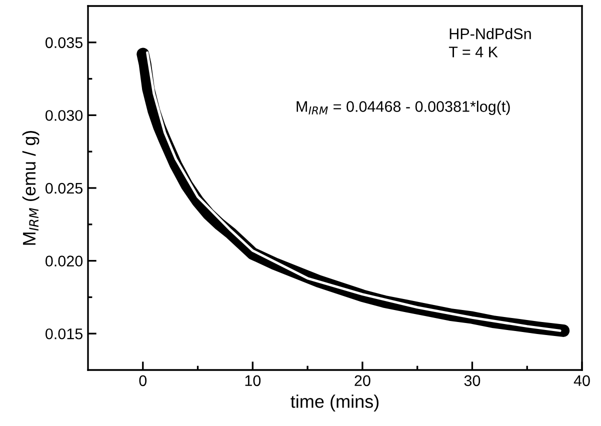 Image resolution: width=601 pixels, height=426 pixels. Describe the element at coordinates (403, 107) in the screenshot. I see `annotation: M$_{IRM}$ = 0.04468 - 0.00381*log(t)` at that location.